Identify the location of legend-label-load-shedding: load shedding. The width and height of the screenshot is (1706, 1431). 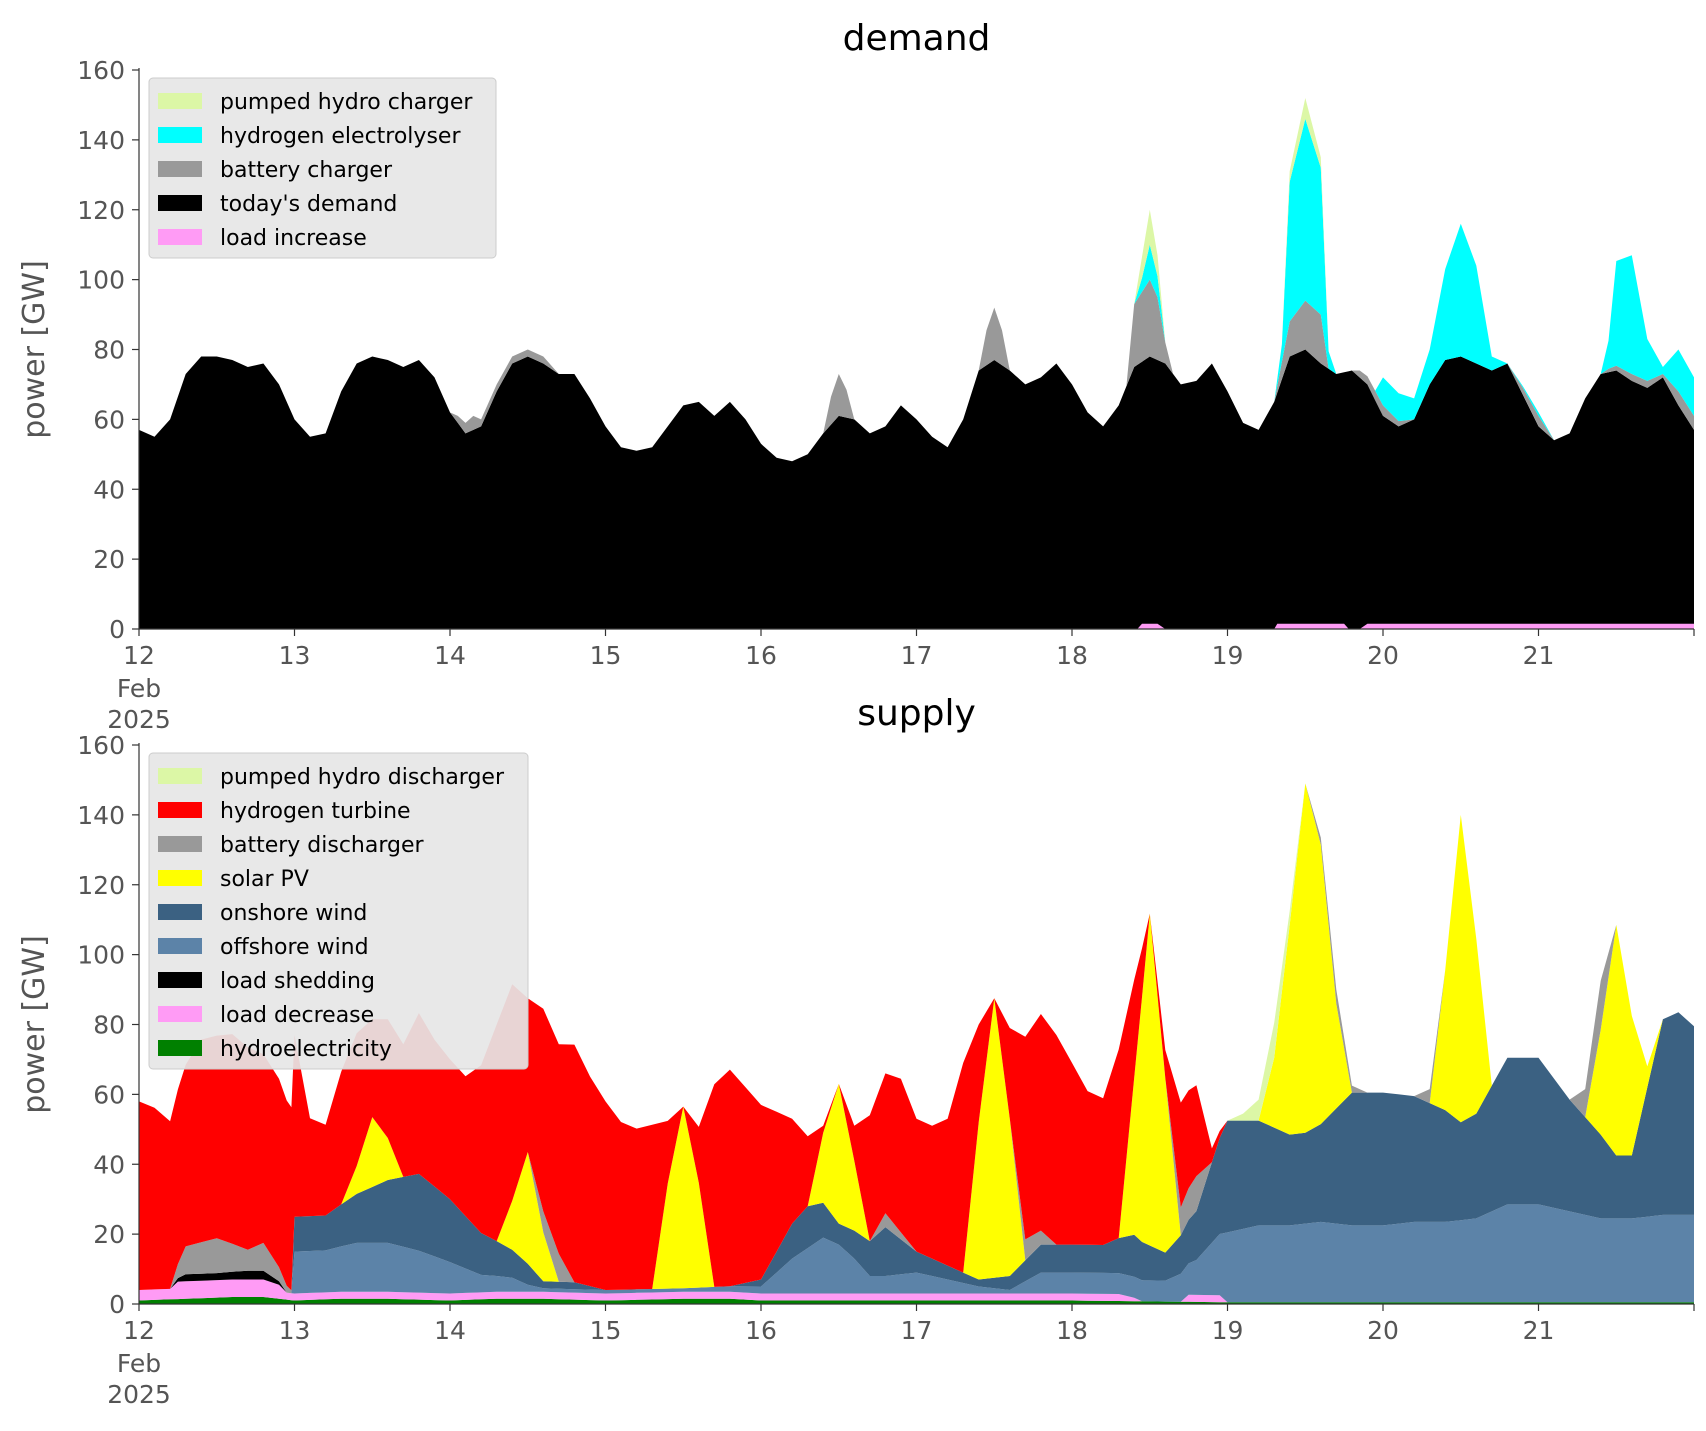
(297, 981).